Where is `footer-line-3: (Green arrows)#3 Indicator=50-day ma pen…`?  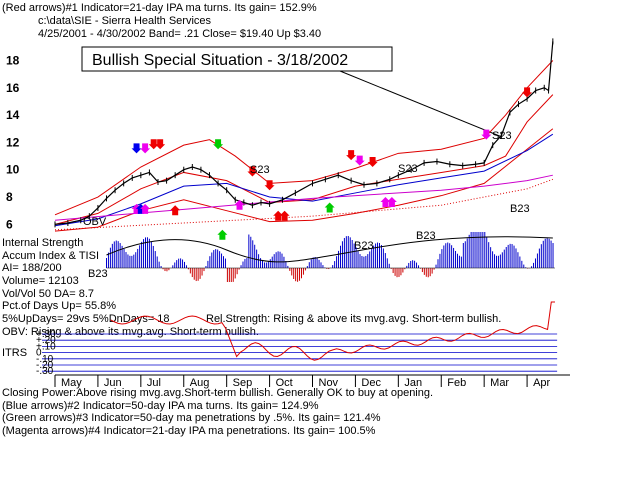 footer-line-3: (Green arrows)#3 Indicator=50-day ma pen… is located at coordinates (191, 418).